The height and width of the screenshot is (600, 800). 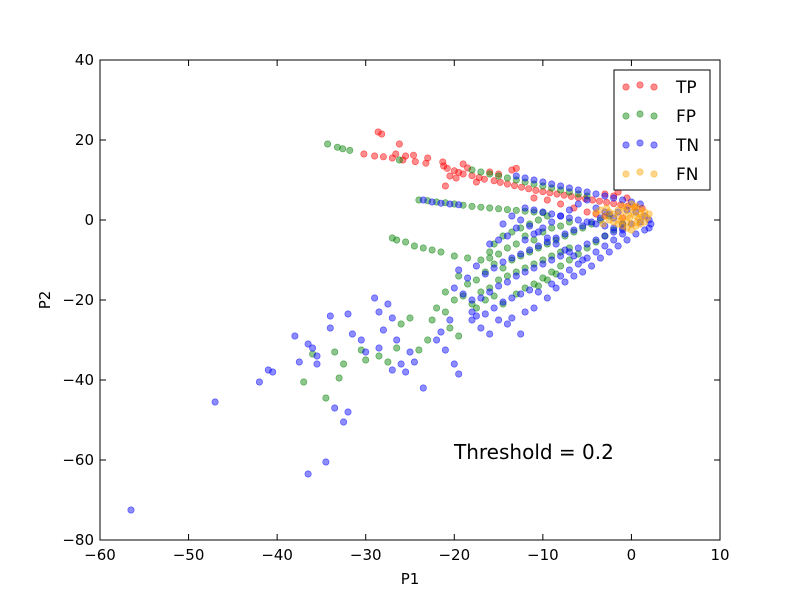 What do you see at coordinates (89, 220) in the screenshot?
I see `y-tick-label: 0` at bounding box center [89, 220].